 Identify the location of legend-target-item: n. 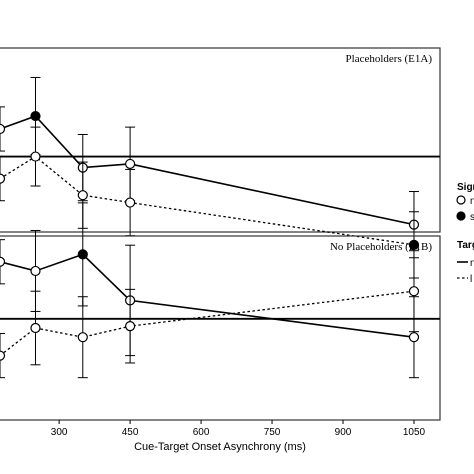
(472, 263).